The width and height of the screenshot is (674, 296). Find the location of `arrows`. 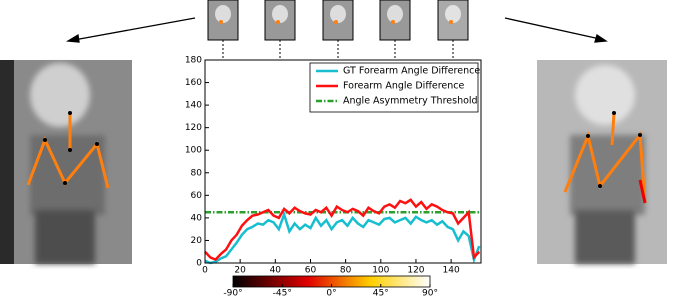

arrows is located at coordinates (336, 30).